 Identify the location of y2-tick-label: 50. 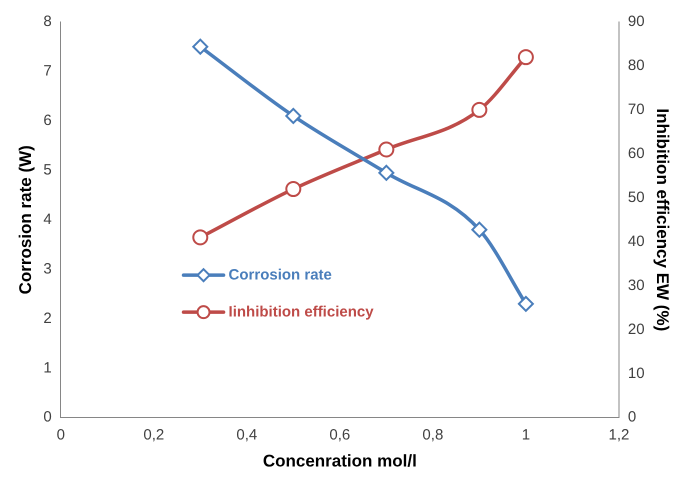
(636, 197).